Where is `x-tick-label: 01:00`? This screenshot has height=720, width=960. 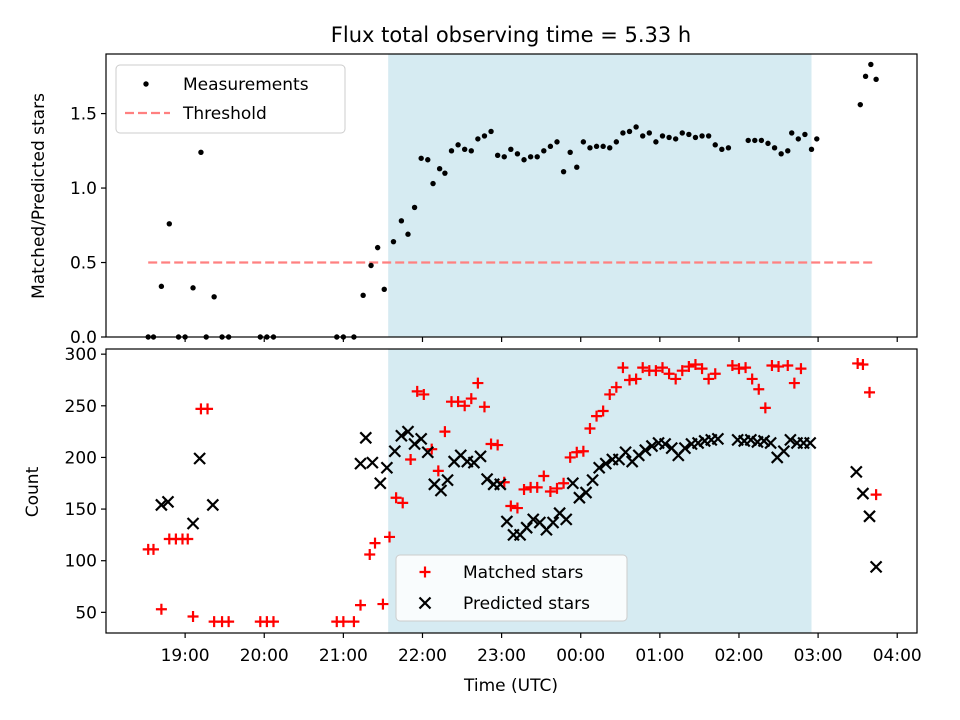 x-tick-label: 01:00 is located at coordinates (659, 656).